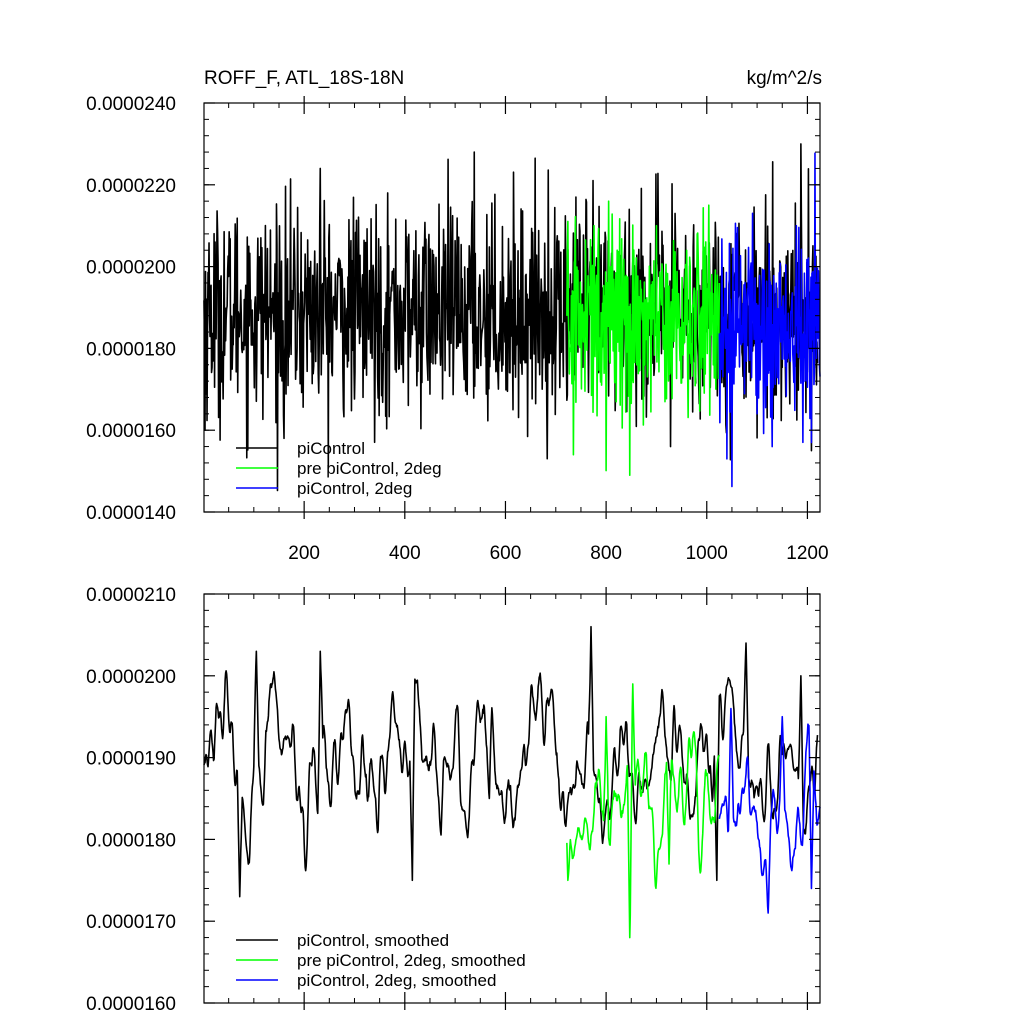  Describe the element at coordinates (131, 677) in the screenshot. I see `bottom-y-tick-label: 0.0000200` at that location.